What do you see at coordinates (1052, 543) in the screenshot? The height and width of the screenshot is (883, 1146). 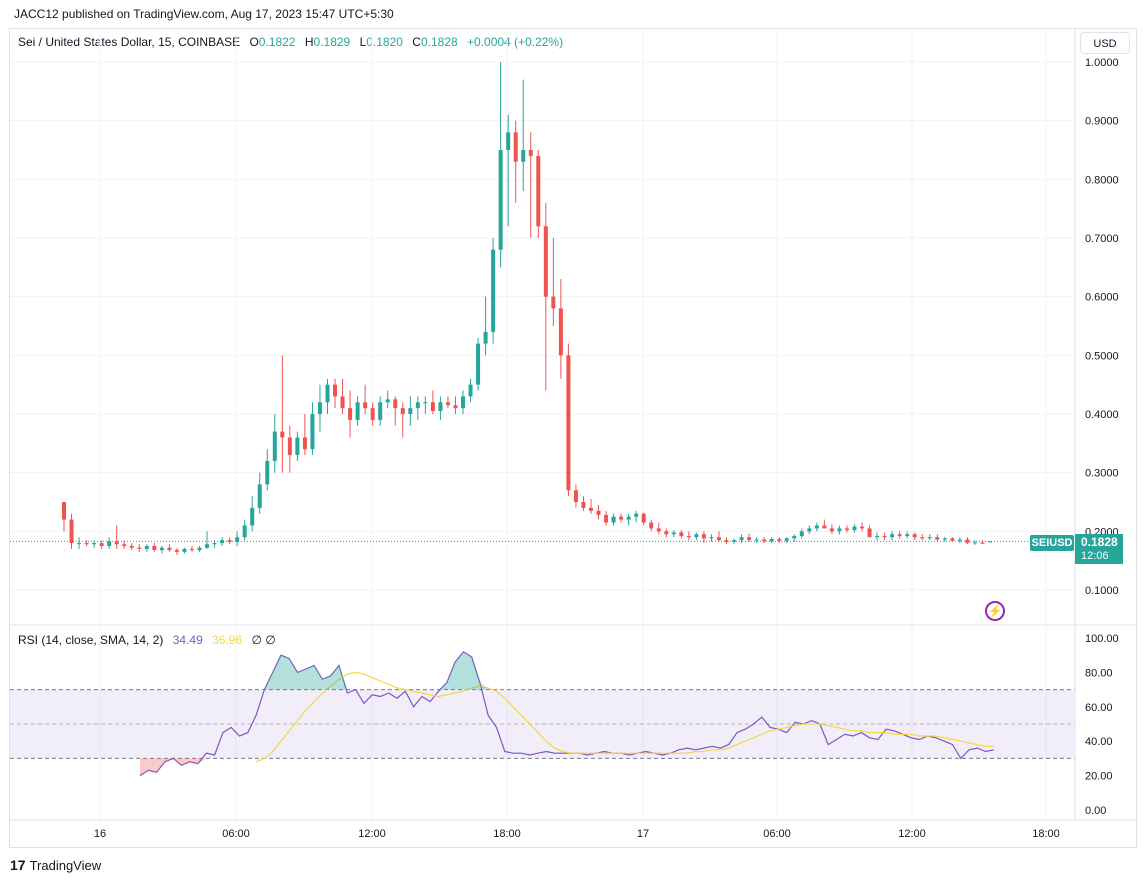 I see `symbol-tag: SEIUSD` at bounding box center [1052, 543].